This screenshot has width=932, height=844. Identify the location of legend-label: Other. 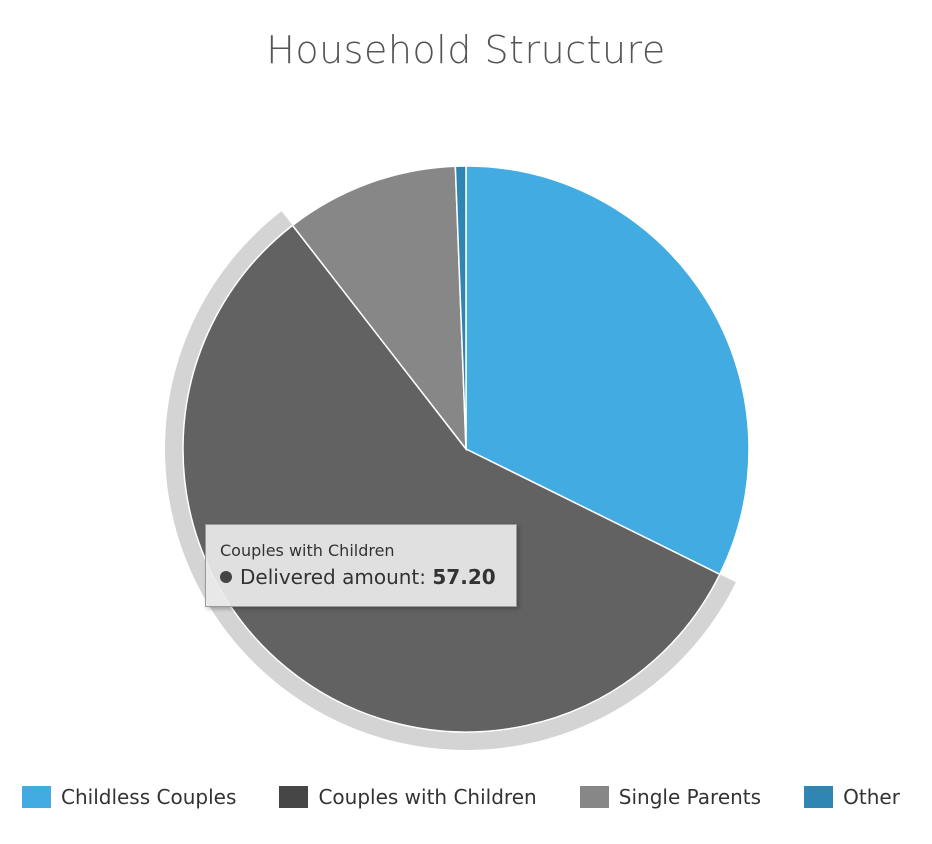
(871, 797).